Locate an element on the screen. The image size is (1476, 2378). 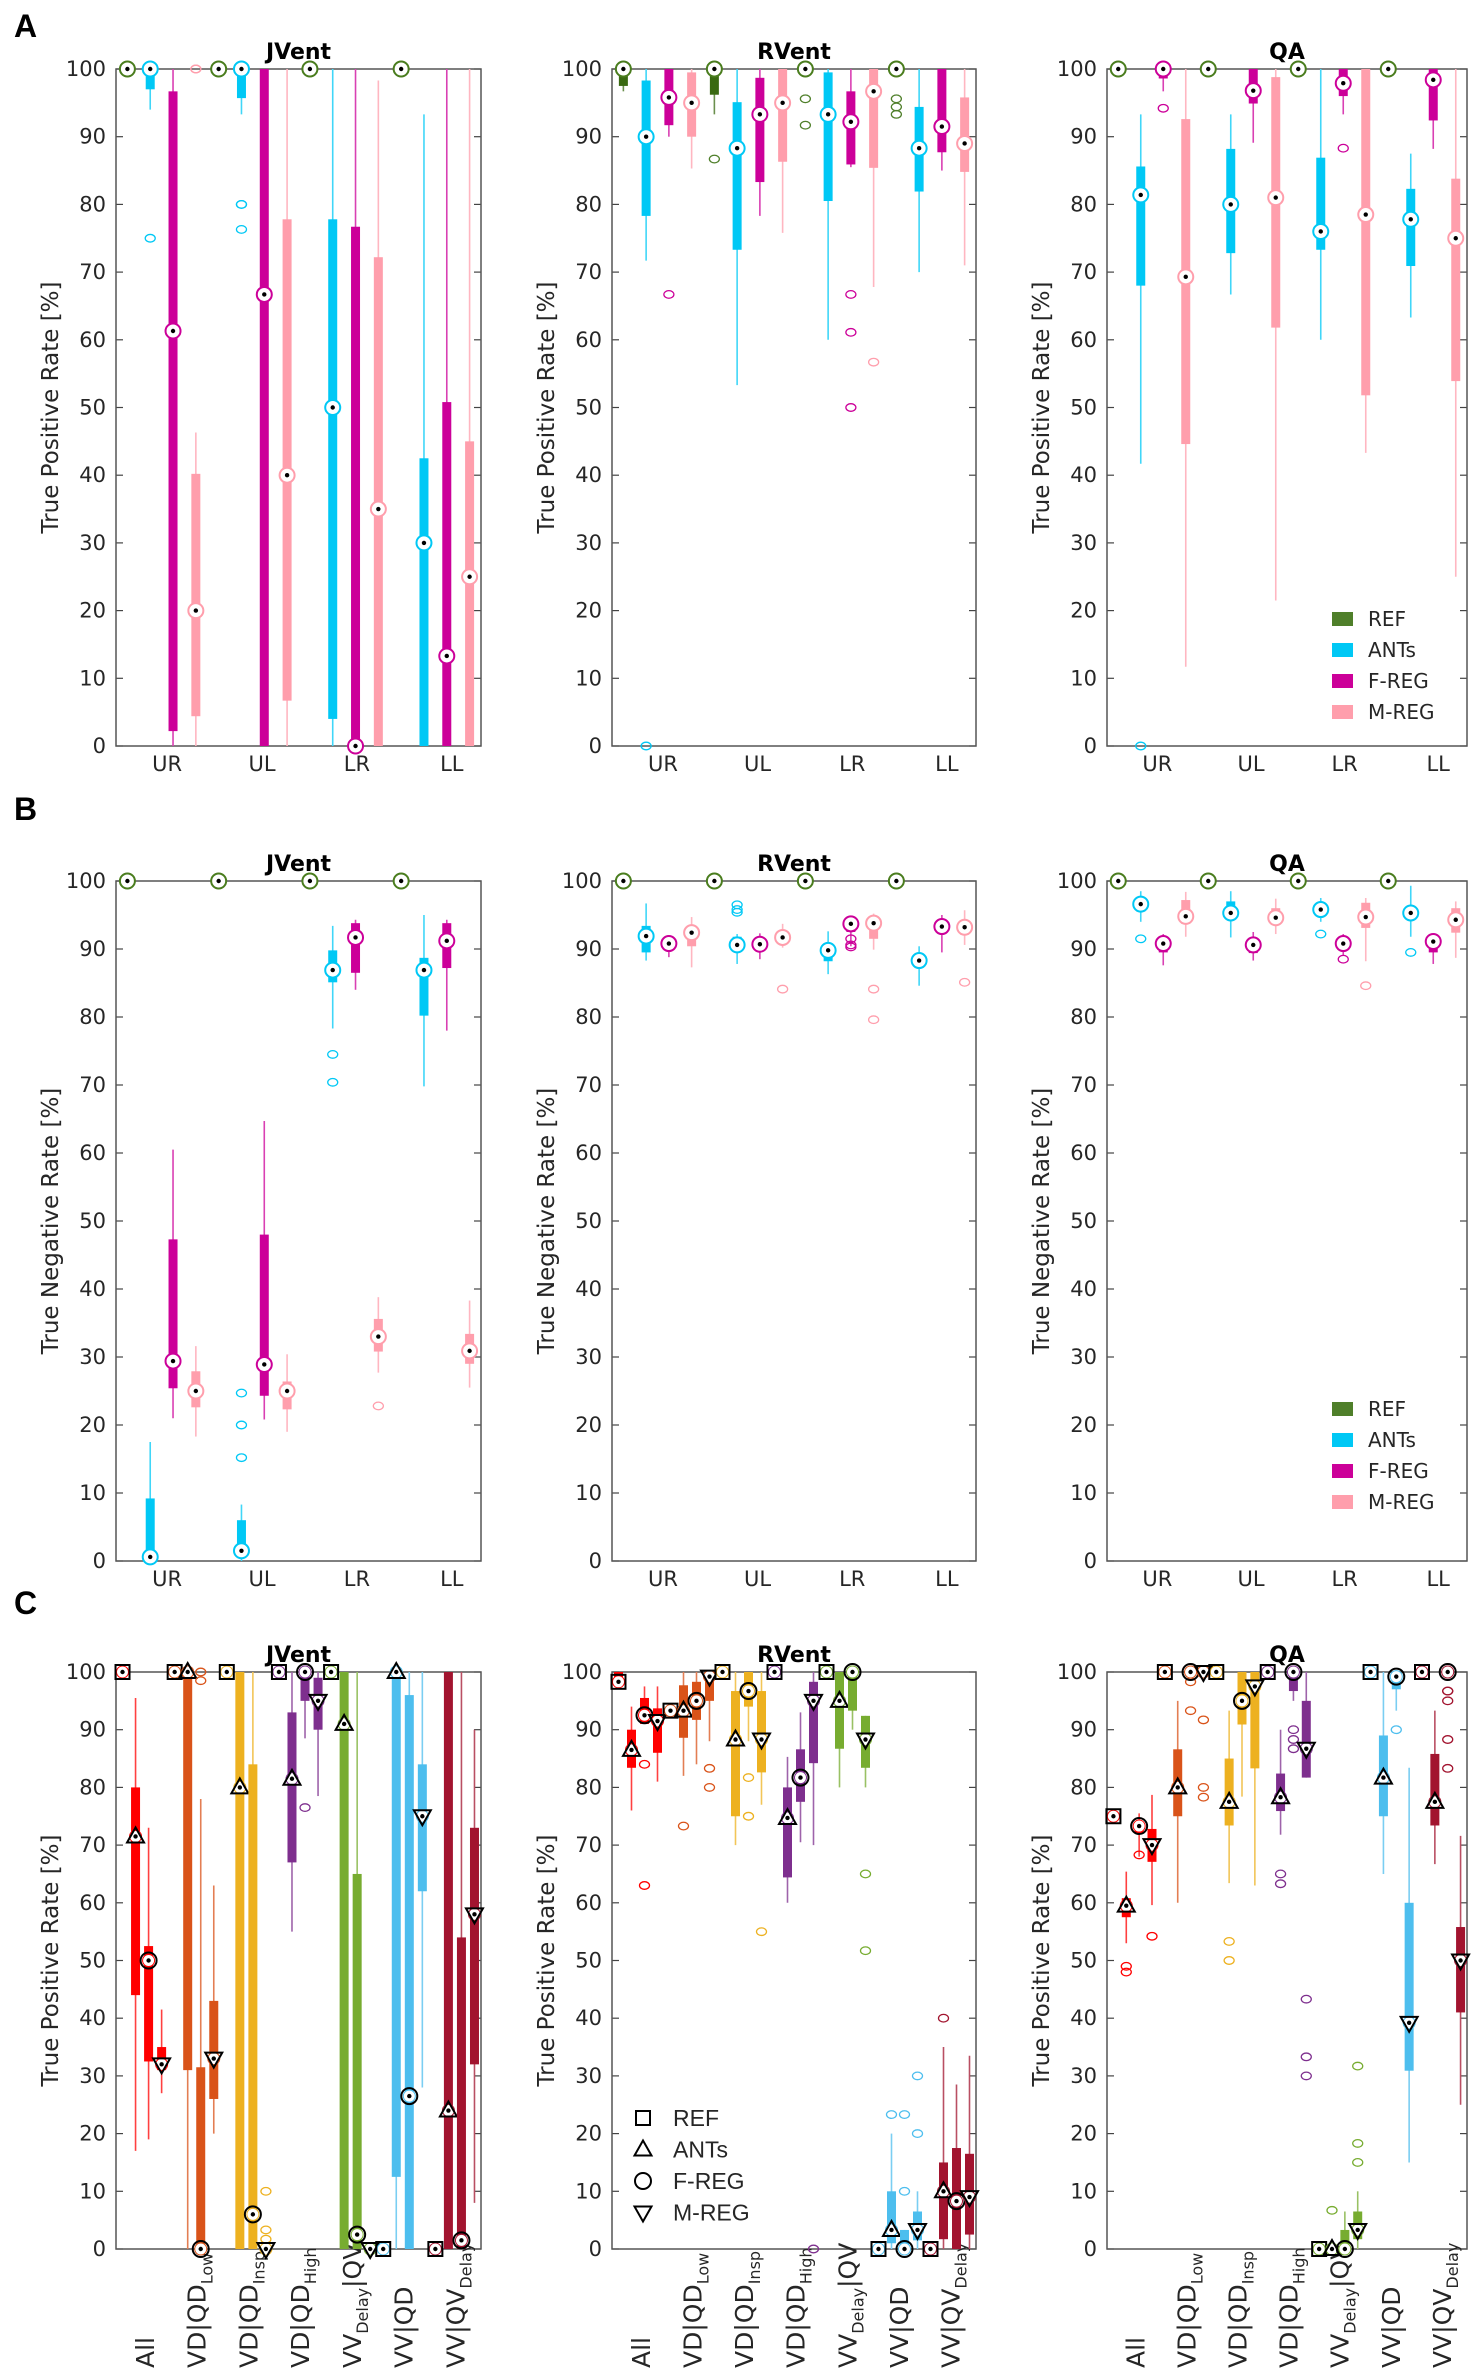
y-tick-label: 10 is located at coordinates (588, 2191).